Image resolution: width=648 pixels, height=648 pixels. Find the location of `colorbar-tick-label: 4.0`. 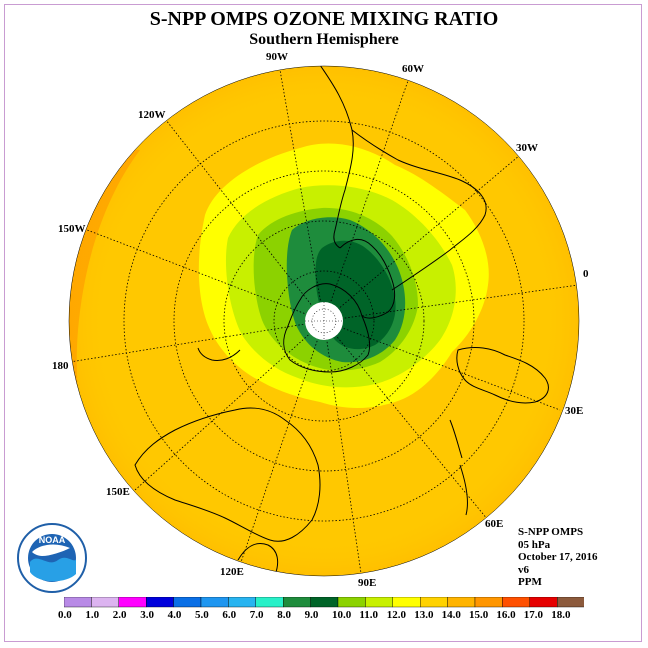

colorbar-tick-label: 4.0 is located at coordinates (174, 615).